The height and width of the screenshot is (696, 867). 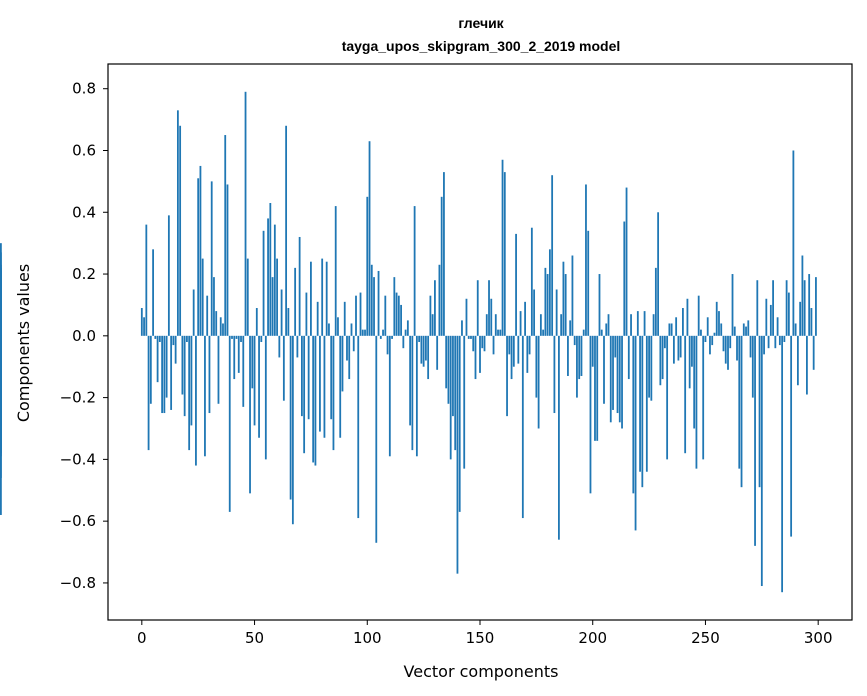 What do you see at coordinates (485, 633) in the screenshot?
I see `x-axis-ticks: 0 50 100 150 200 250 300` at bounding box center [485, 633].